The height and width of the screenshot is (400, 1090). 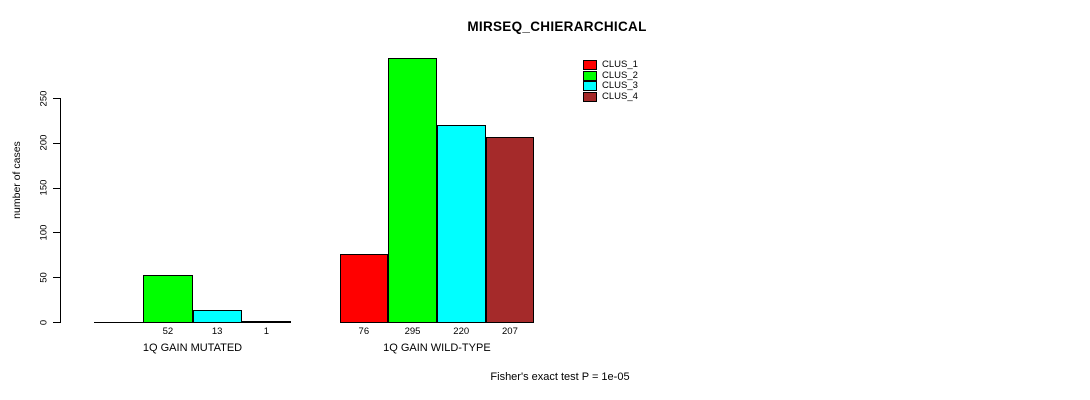 I want to click on chart-title: MIRSEQ_CHIERARCHICAL, so click(x=557, y=26).